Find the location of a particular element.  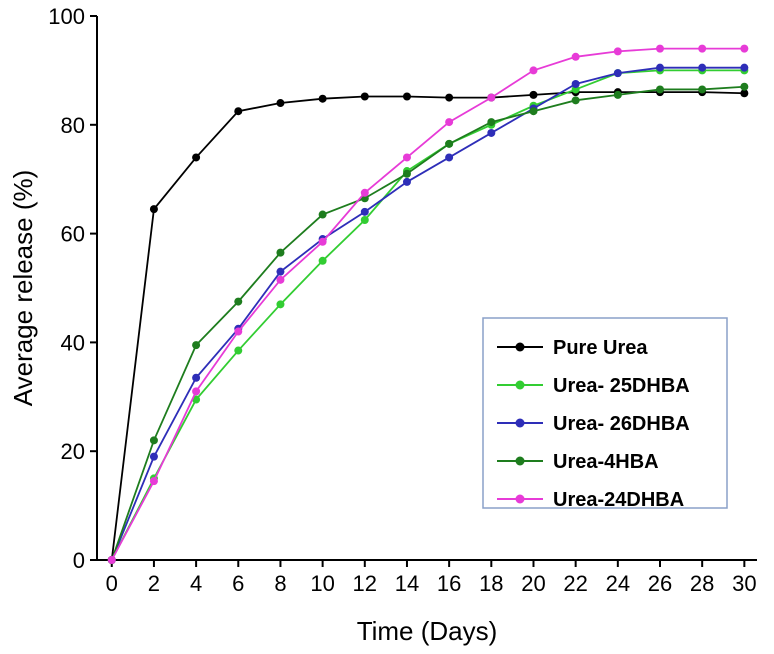

x-tick-label: 12 is located at coordinates (365, 583).